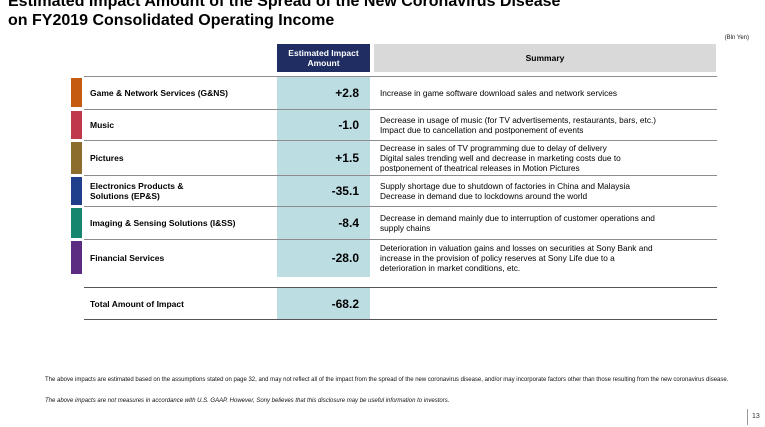 Image resolution: width=765 pixels, height=427 pixels. I want to click on impact-value-iss: -8.4, so click(348, 223).